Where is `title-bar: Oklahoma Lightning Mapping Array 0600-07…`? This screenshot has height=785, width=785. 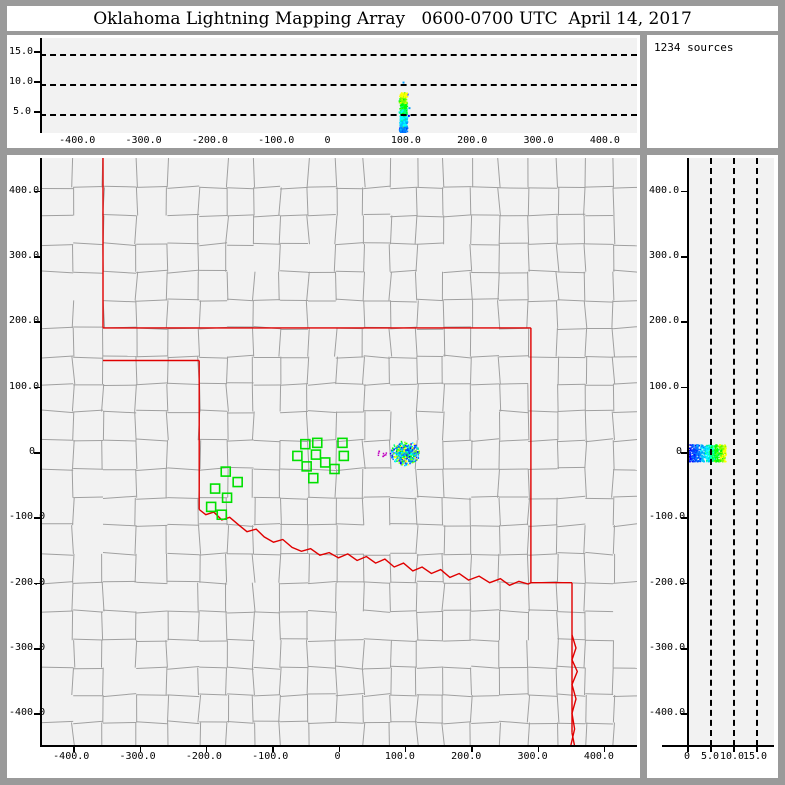 title-bar: Oklahoma Lightning Mapping Array 0600-07… is located at coordinates (392, 18).